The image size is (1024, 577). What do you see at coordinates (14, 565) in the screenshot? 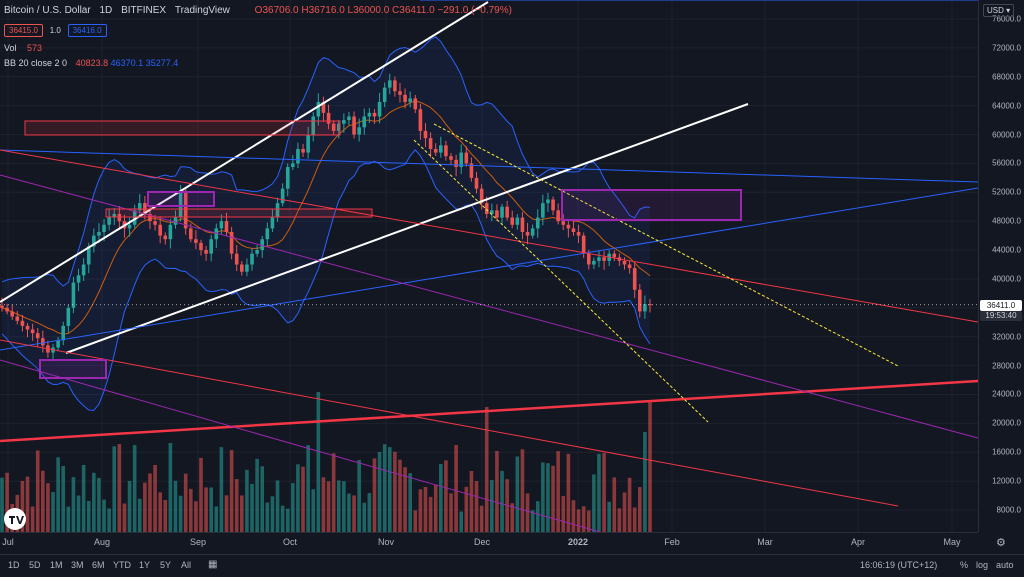
I see `range-button-1d: 1D` at bounding box center [14, 565].